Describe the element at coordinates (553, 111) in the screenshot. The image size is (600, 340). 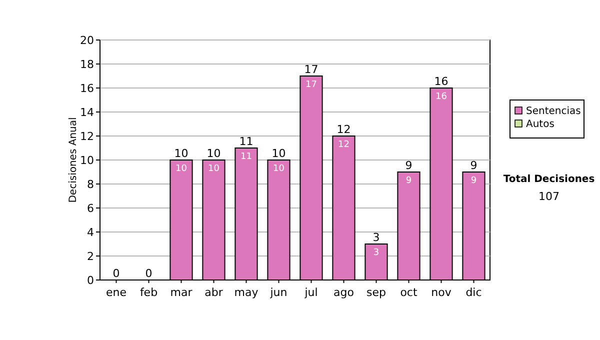
I see `legend-label: Sentencias` at that location.